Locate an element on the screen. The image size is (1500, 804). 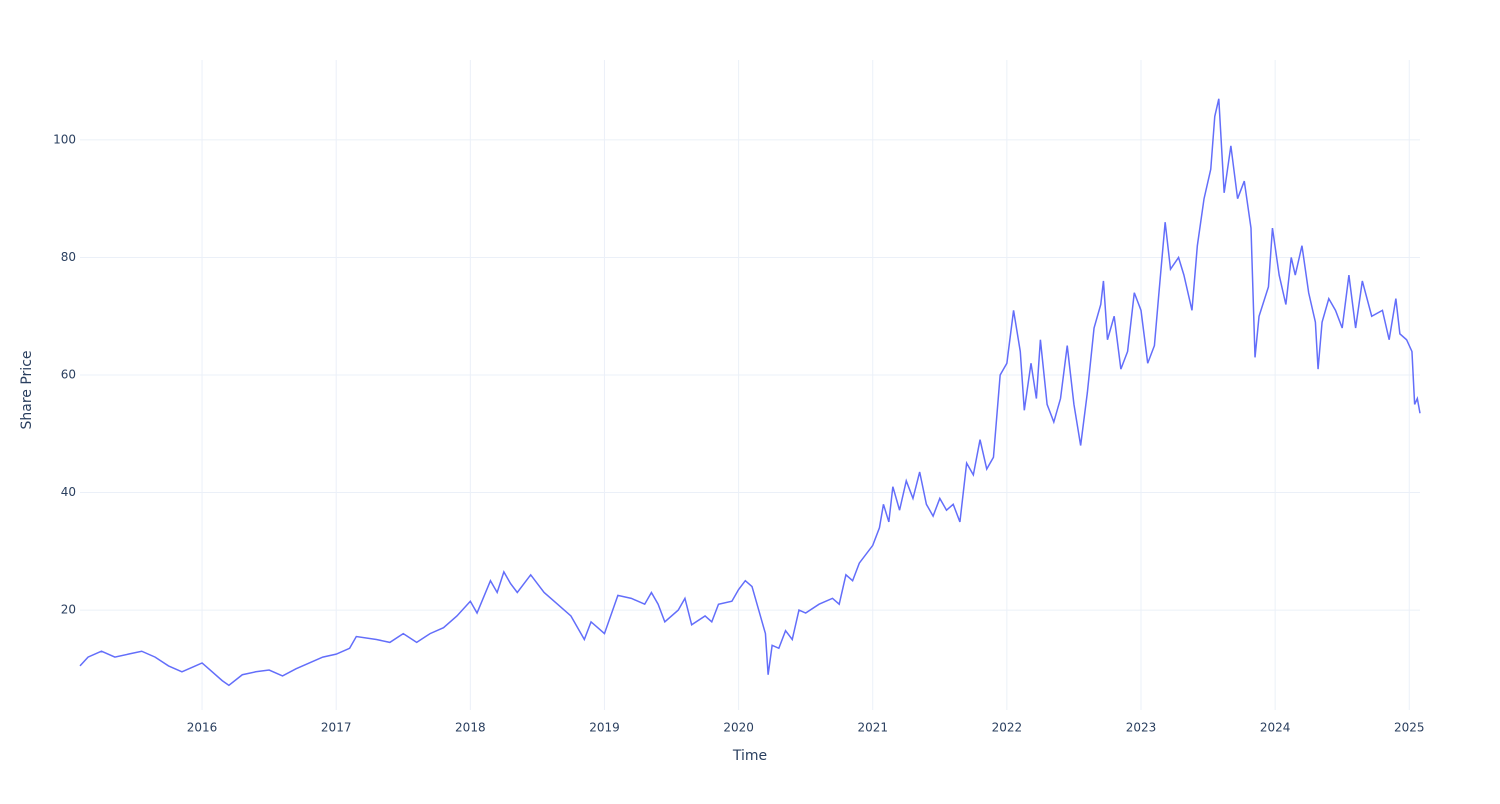
x-tick-label: 2023 is located at coordinates (1141, 728).